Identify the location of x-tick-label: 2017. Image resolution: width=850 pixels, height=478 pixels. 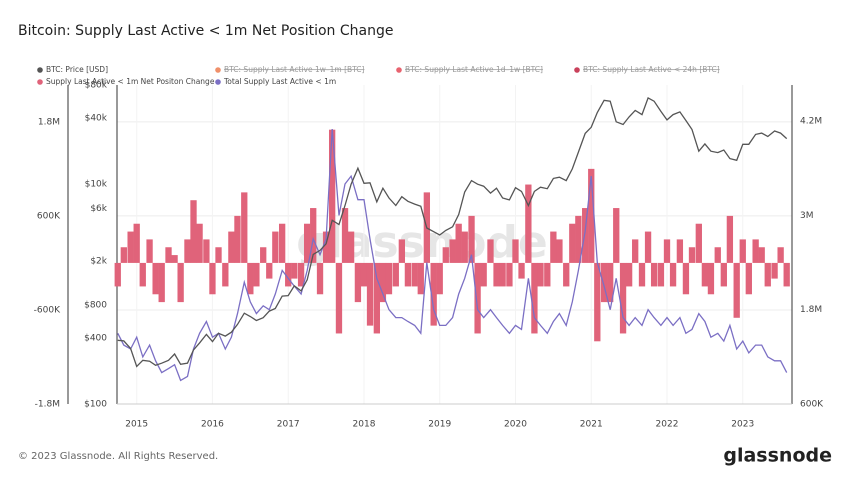
(288, 425).